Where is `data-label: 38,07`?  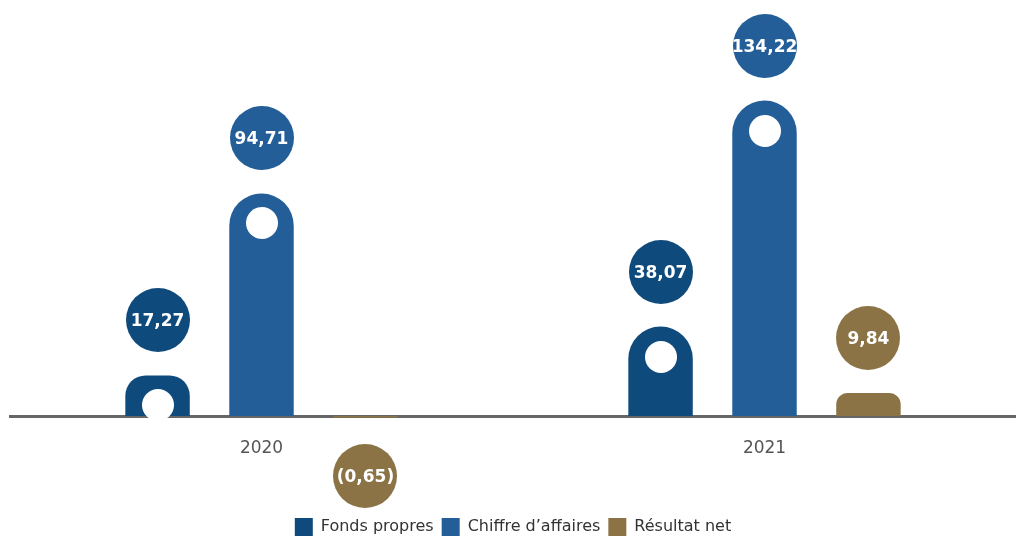 data-label: 38,07 is located at coordinates (660, 271).